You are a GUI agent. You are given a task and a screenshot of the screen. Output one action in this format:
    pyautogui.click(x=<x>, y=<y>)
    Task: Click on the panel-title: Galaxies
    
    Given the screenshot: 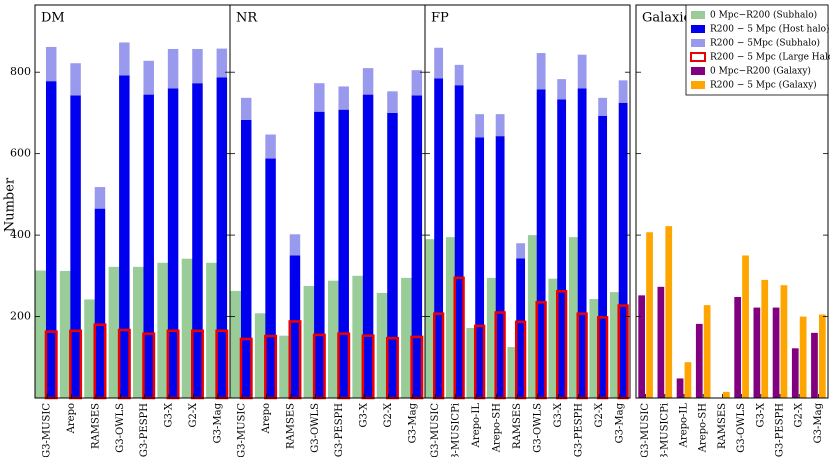 What is the action you would take?
    pyautogui.click(x=670, y=18)
    